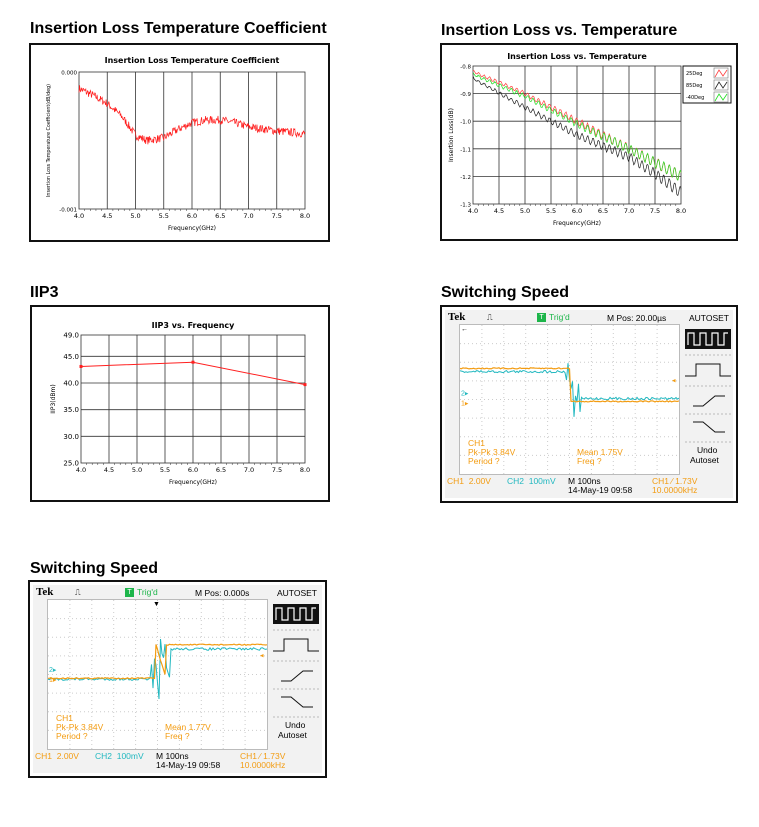 Image resolution: width=759 pixels, height=827 pixels. What do you see at coordinates (629, 211) in the screenshot?
I see `x-tick-label: 7.0` at bounding box center [629, 211].